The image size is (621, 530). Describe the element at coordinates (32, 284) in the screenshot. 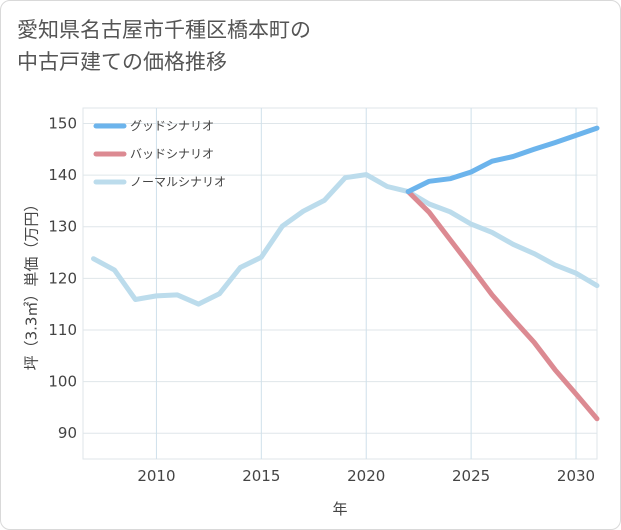

I see `y-axis-label: 坪（3.3㎡）単価（万円）` at that location.